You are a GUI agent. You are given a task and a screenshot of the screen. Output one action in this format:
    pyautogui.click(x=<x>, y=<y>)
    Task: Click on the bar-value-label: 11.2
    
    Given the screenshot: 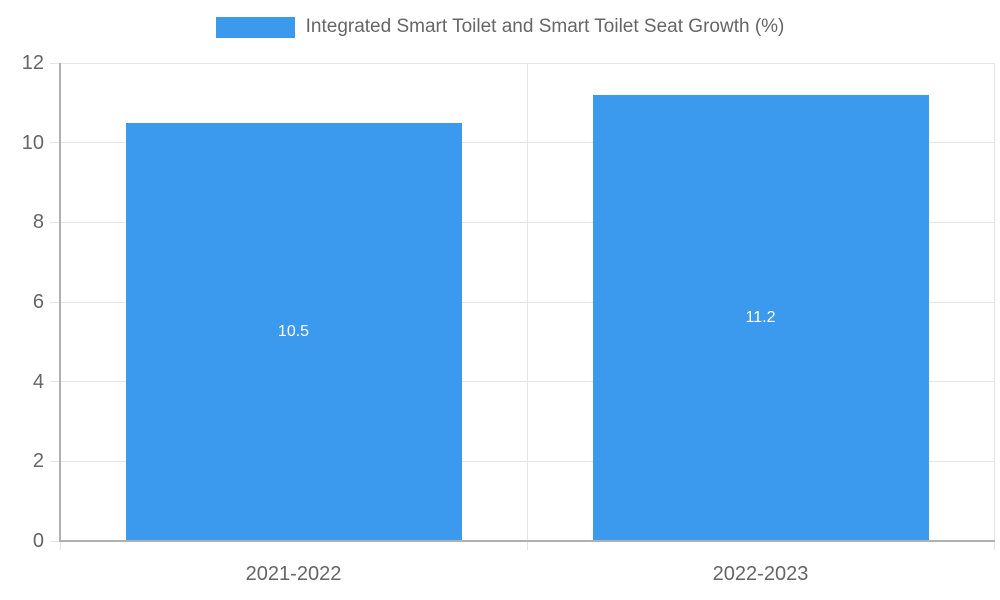 What is the action you would take?
    pyautogui.click(x=760, y=317)
    